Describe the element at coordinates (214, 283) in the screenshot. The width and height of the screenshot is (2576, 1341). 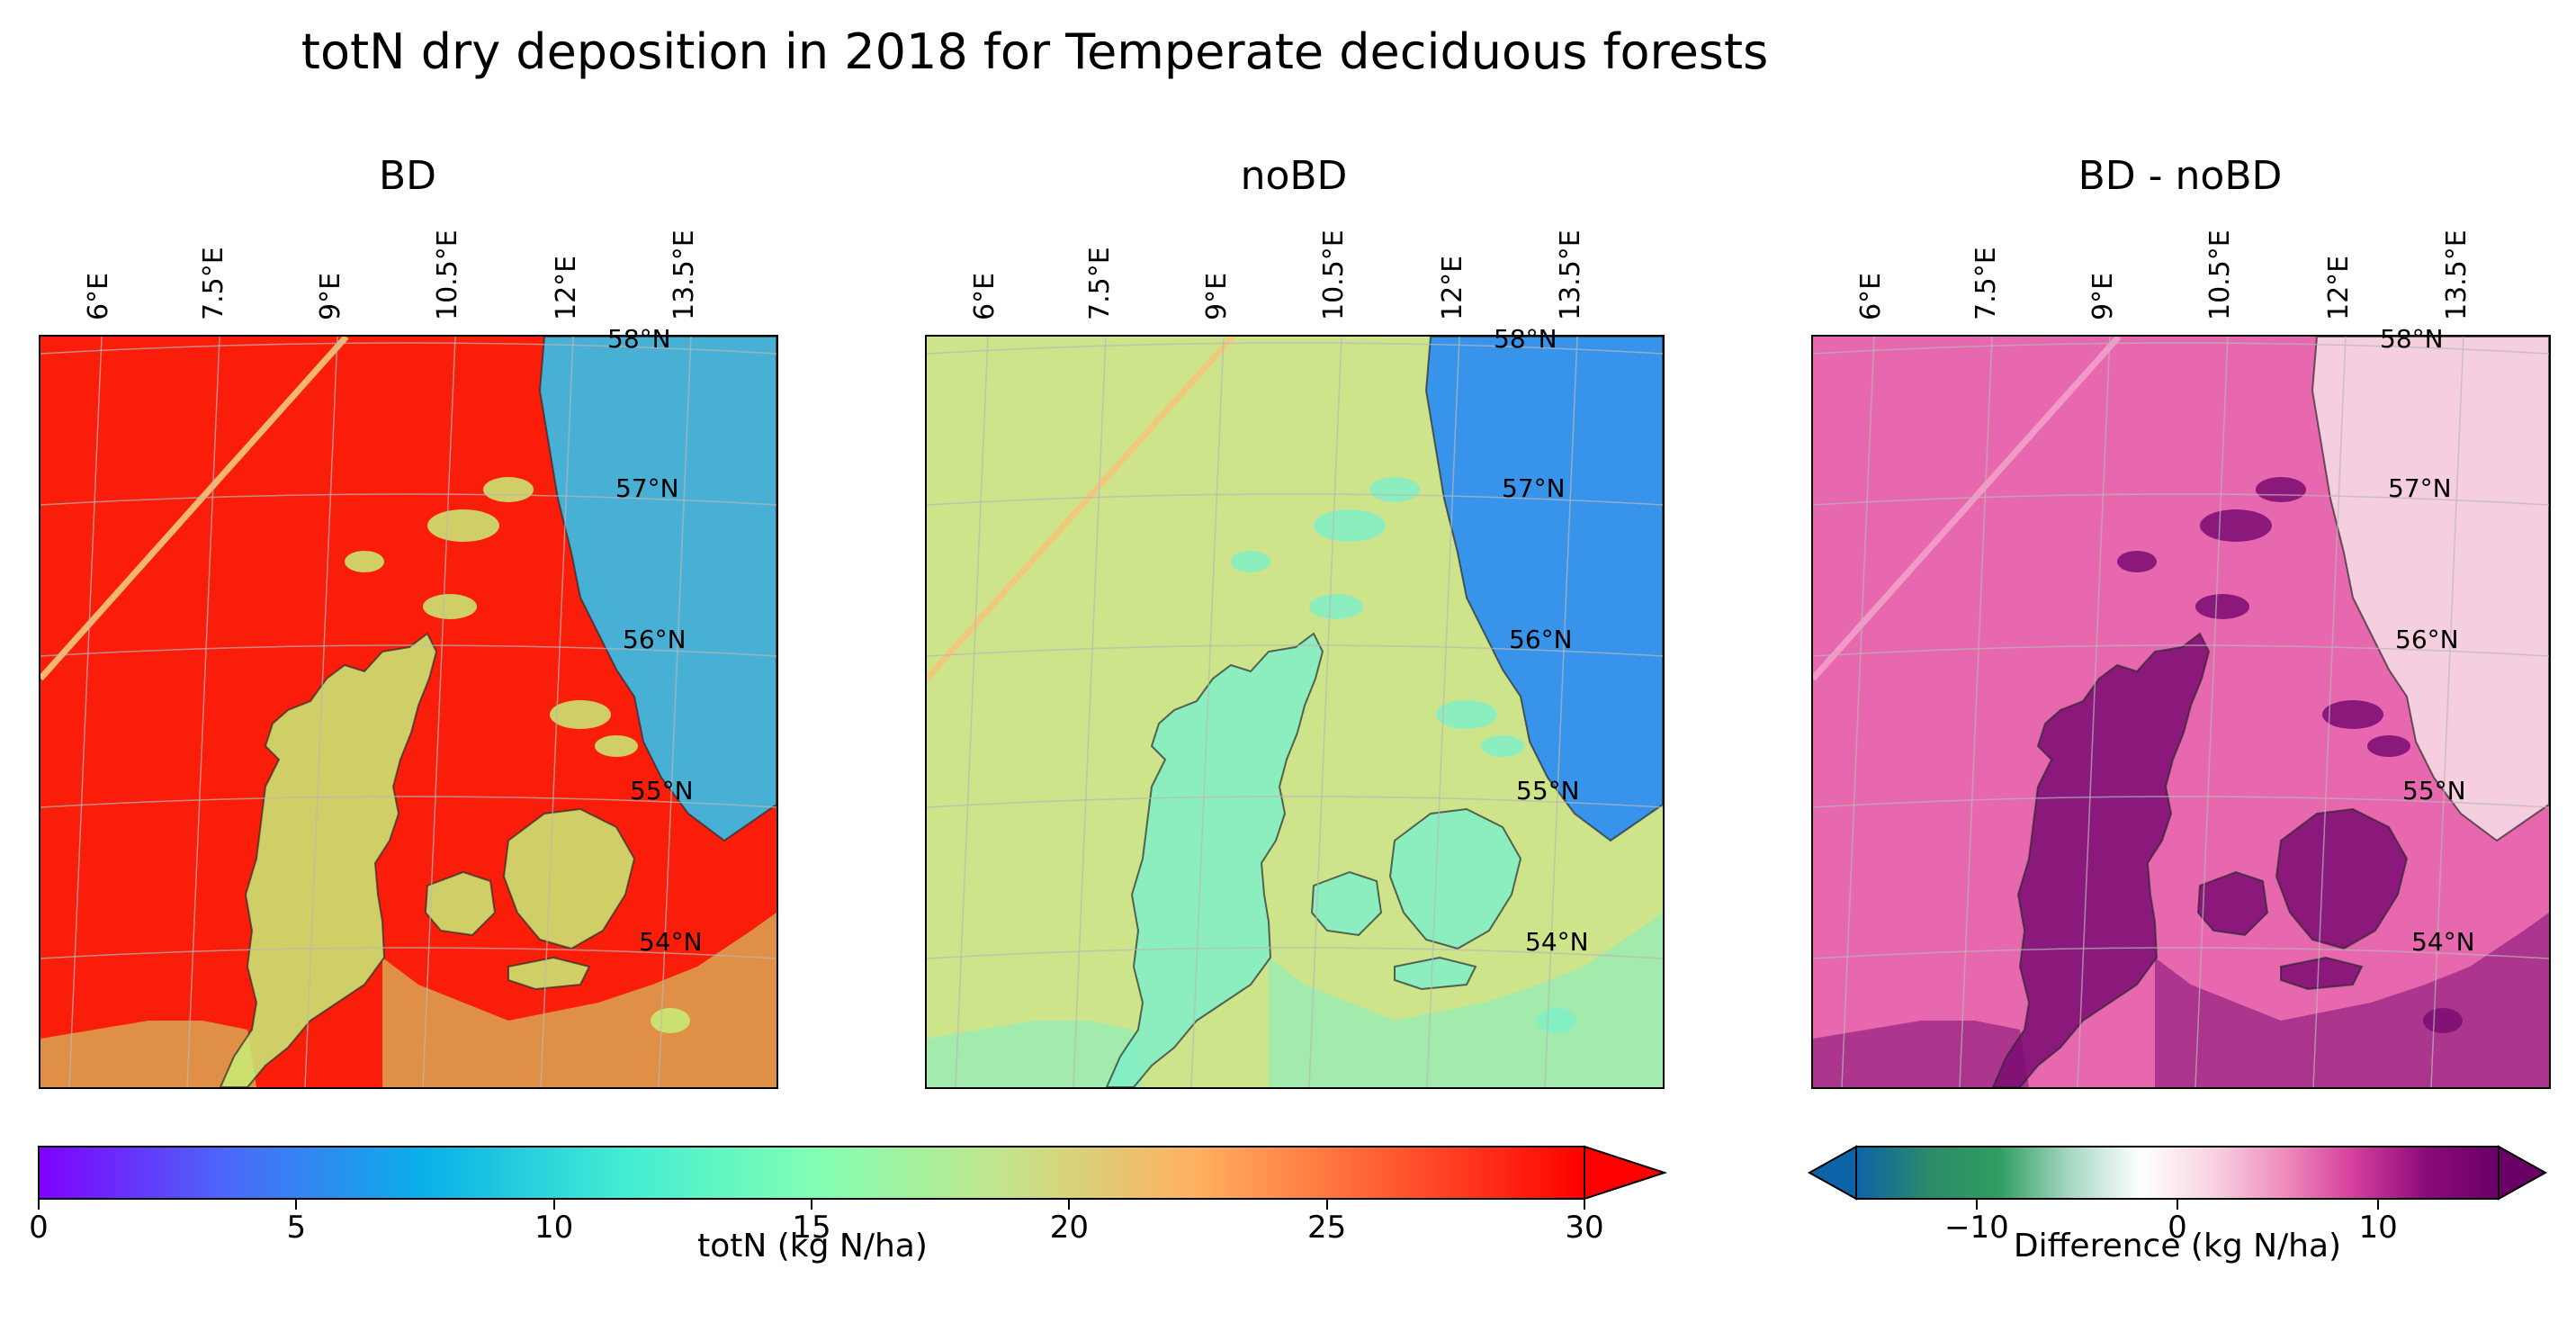
I see `lon-label: 7.5°E` at that location.